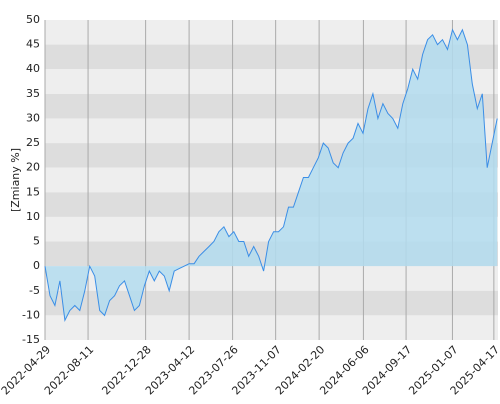  What do you see at coordinates (33, 93) in the screenshot?
I see `y-tick-label: 35` at bounding box center [33, 93].